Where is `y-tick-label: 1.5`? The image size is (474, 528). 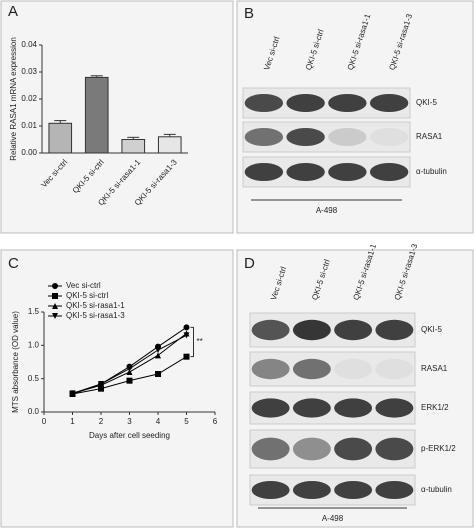 y-tick-label: 1.5 is located at coordinates (34, 311).